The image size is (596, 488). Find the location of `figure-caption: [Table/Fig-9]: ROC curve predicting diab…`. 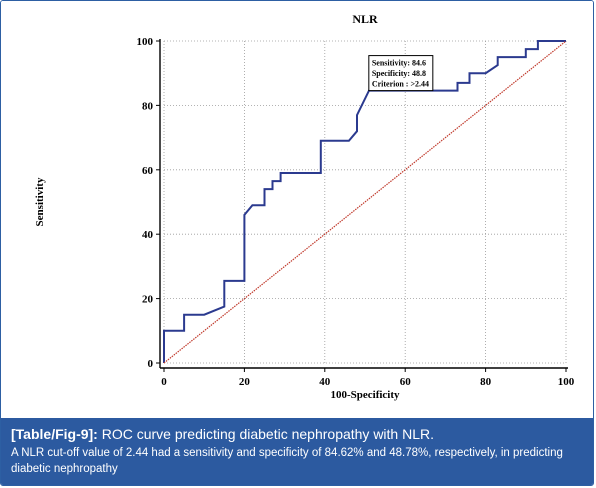

figure-caption: [Table/Fig-9]: ROC curve predicting diab… is located at coordinates (297, 451).